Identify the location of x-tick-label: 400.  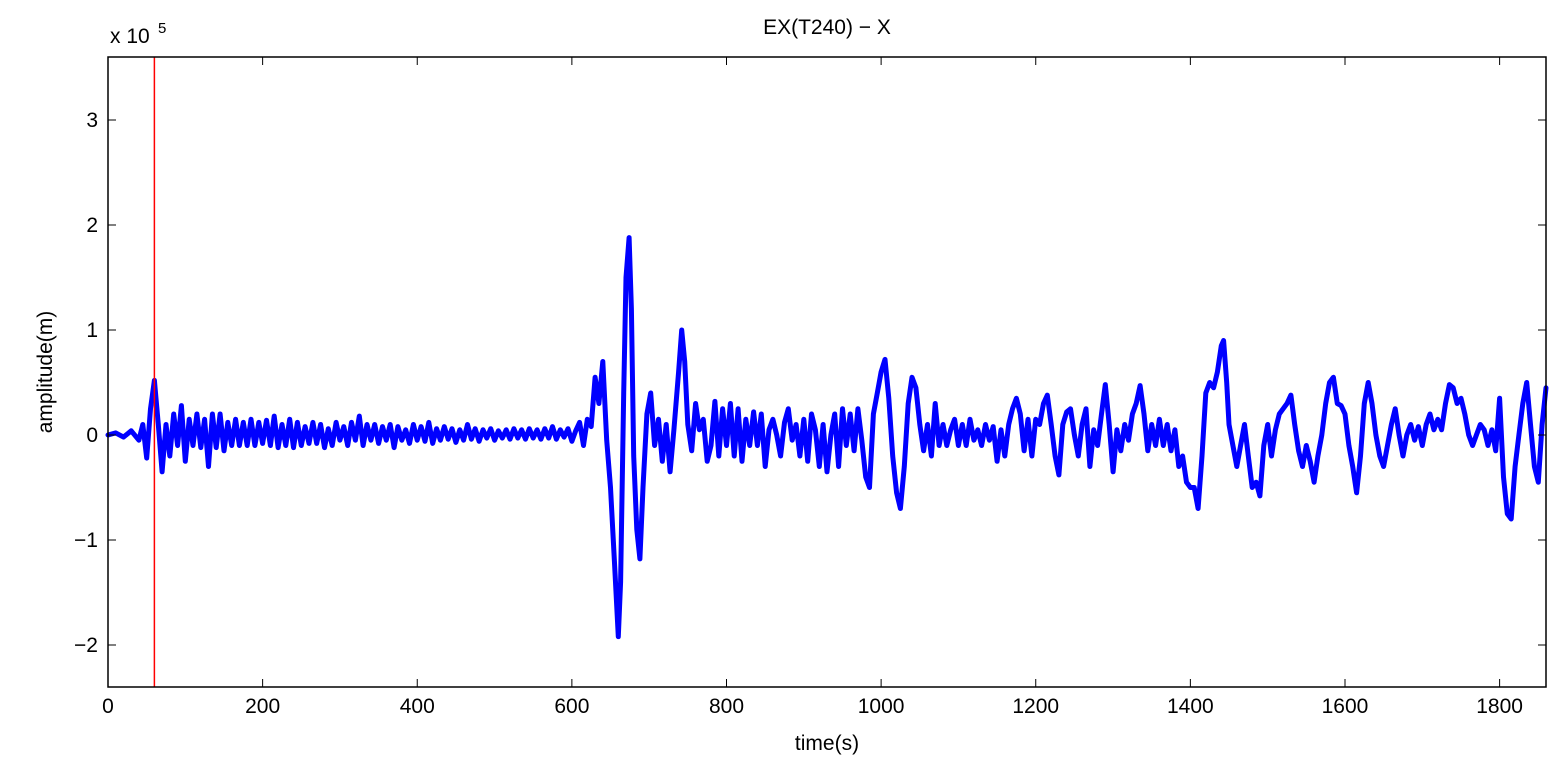
(417, 706).